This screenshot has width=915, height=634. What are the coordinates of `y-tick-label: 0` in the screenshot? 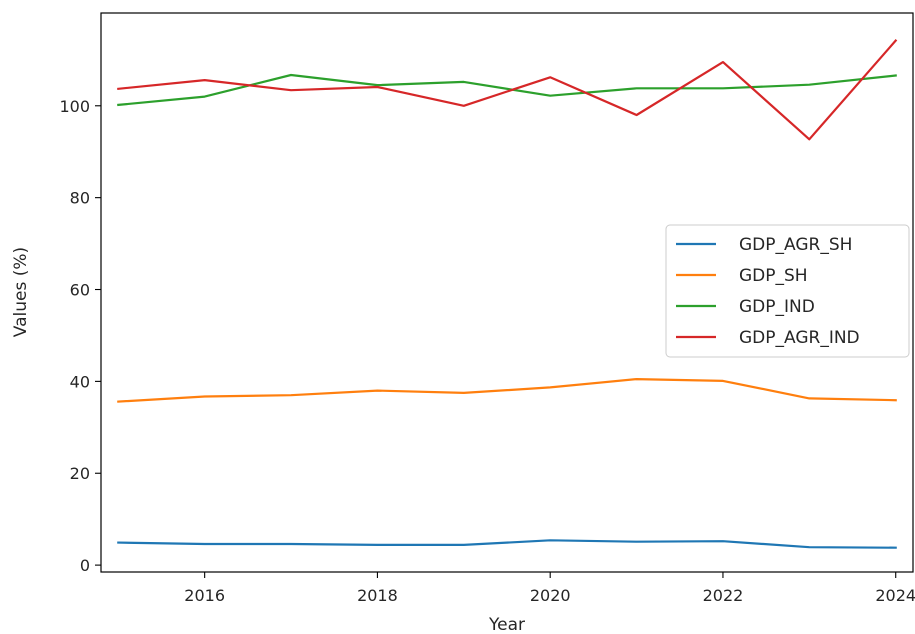 It's located at (85, 565).